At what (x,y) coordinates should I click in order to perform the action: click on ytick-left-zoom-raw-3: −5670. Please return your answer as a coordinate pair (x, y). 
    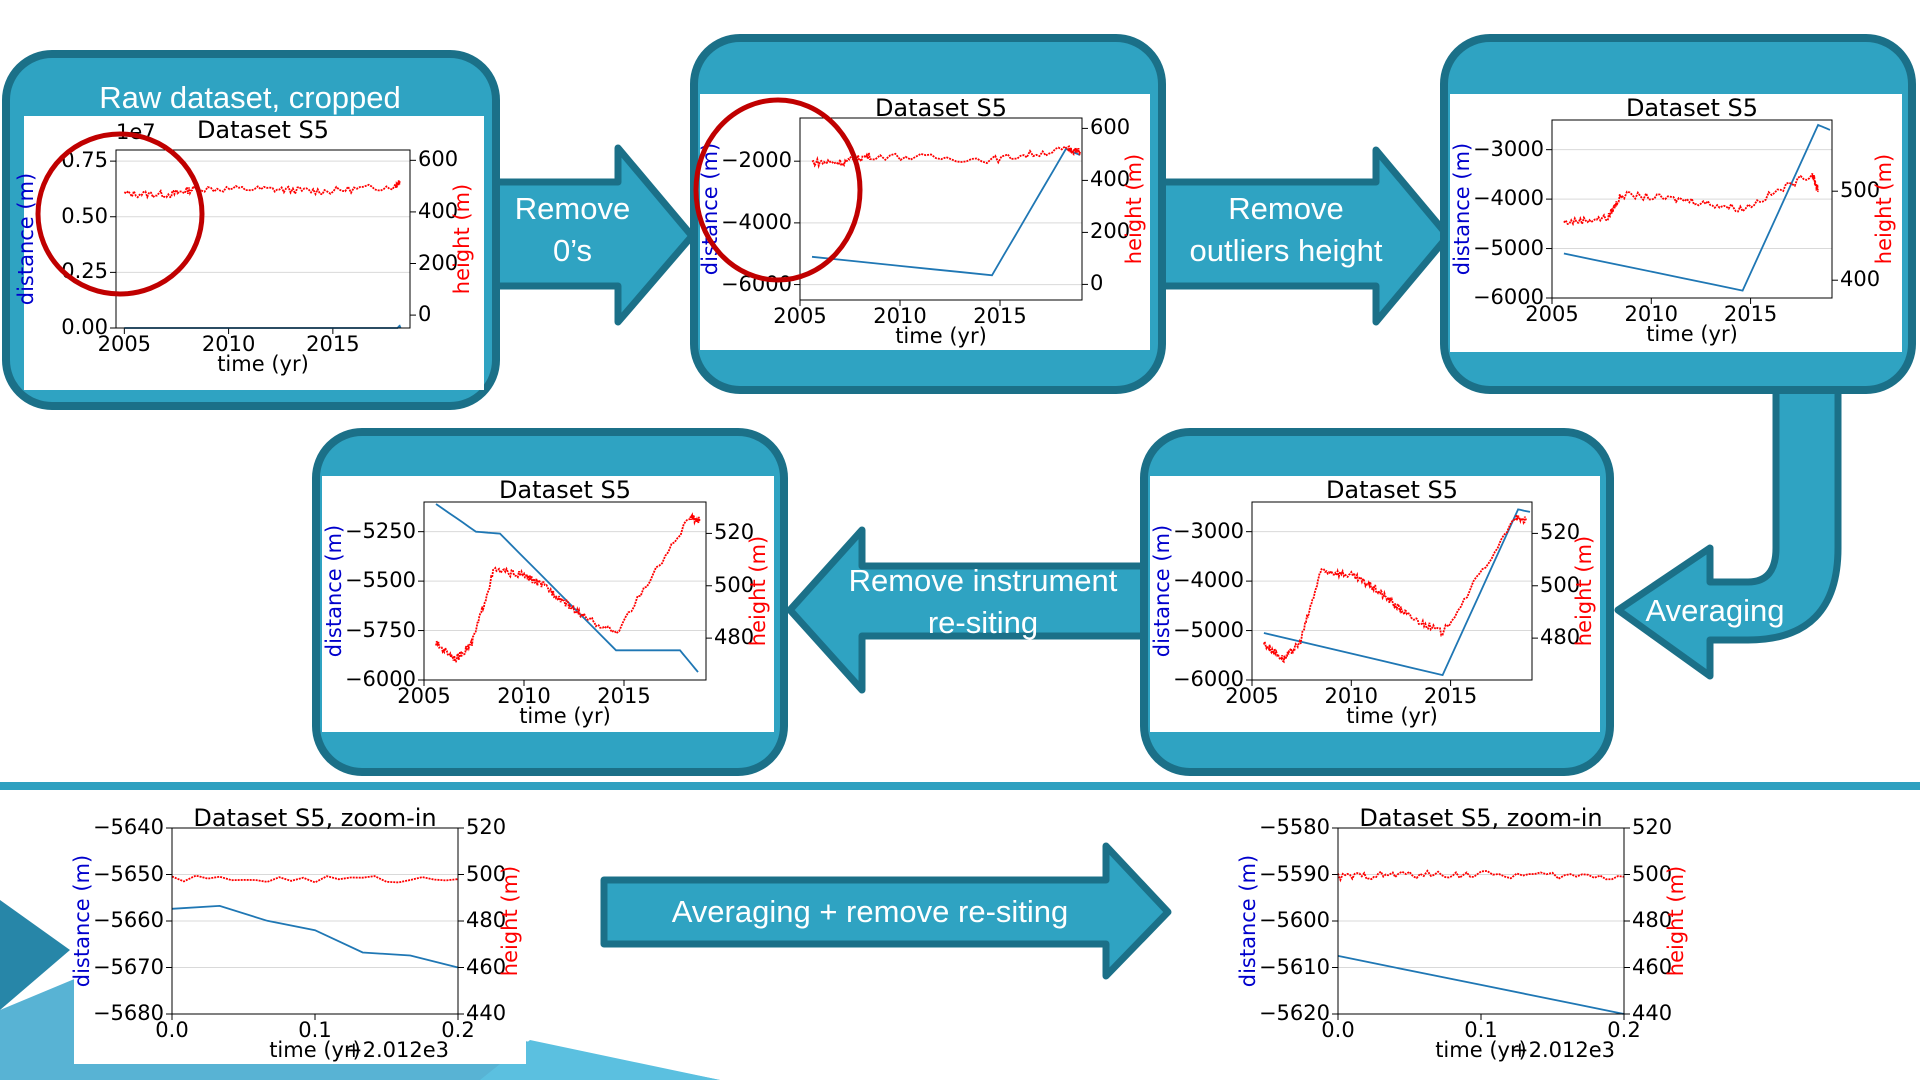
    Looking at the image, I should click on (128, 966).